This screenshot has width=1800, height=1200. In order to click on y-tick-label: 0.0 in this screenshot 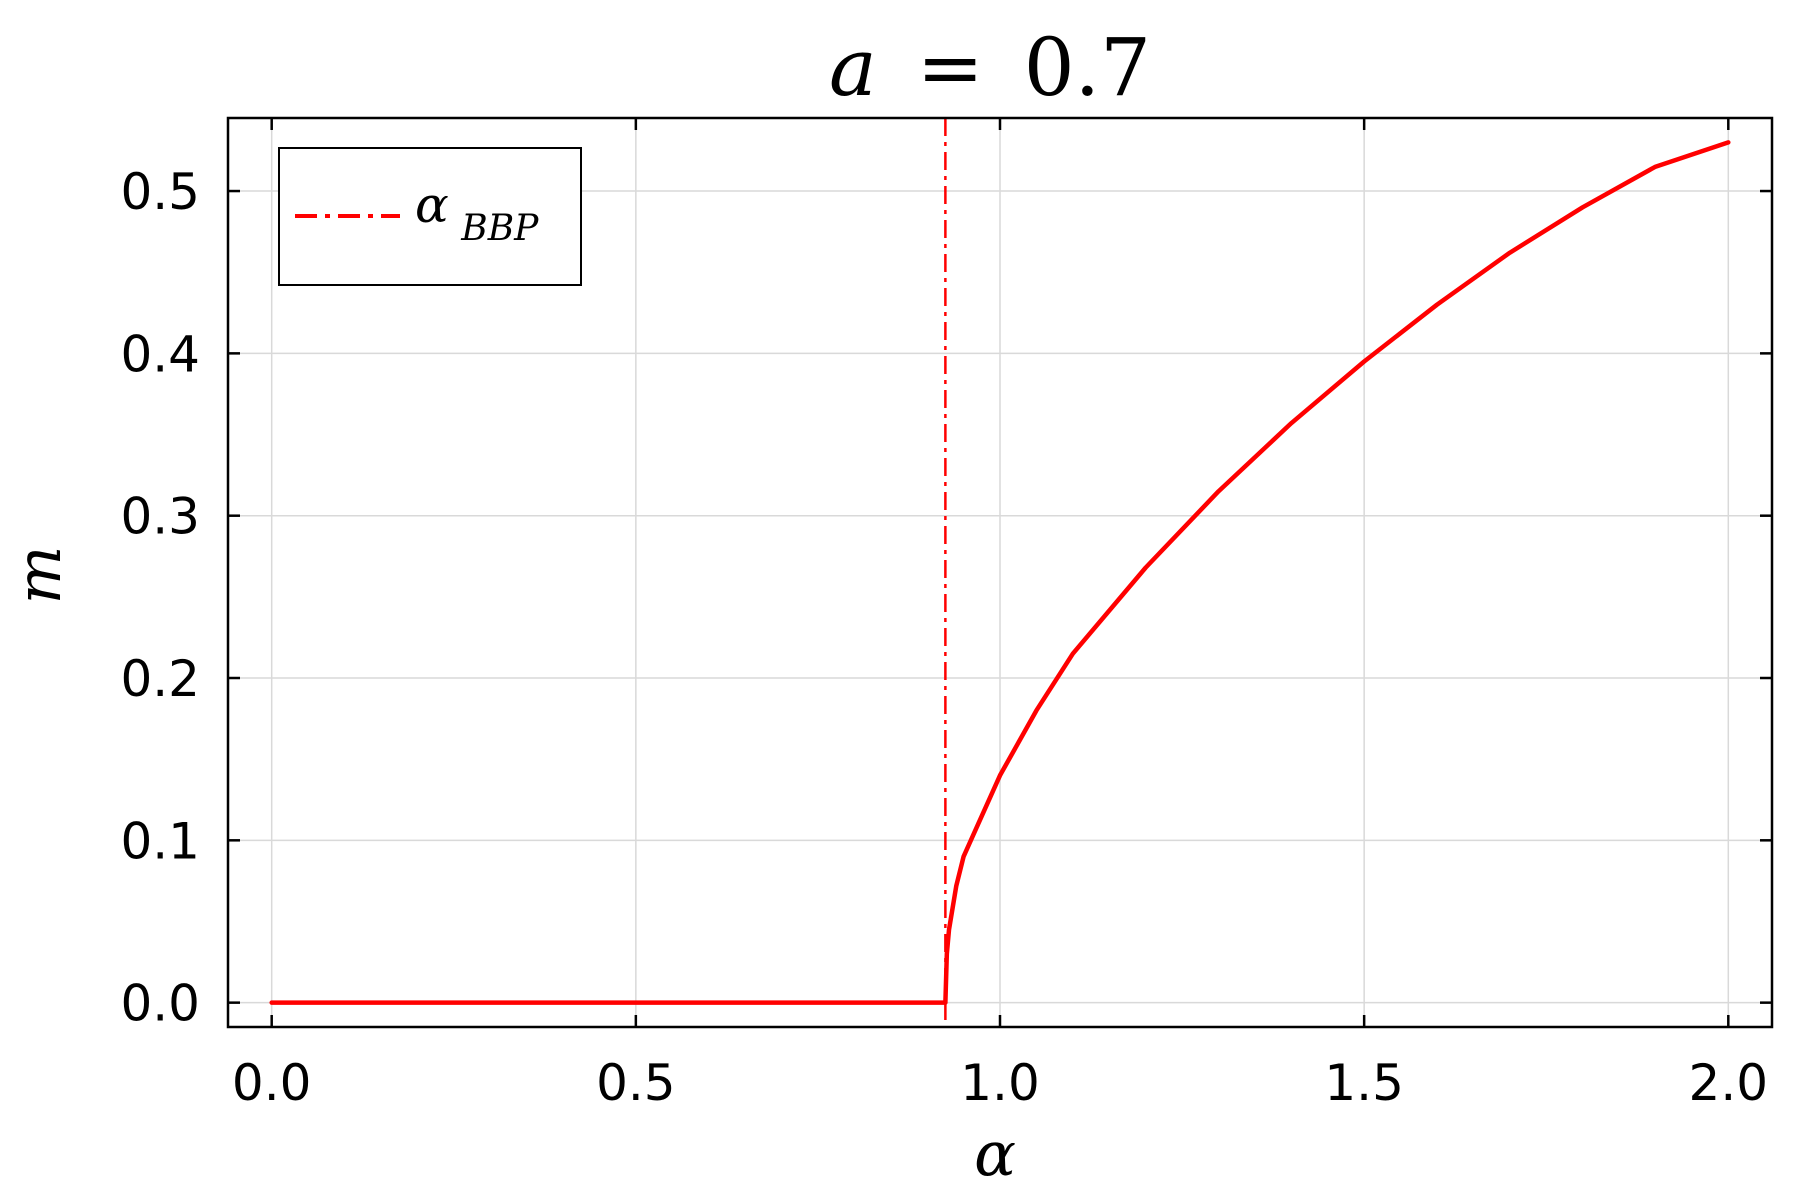, I will do `click(160, 1004)`.